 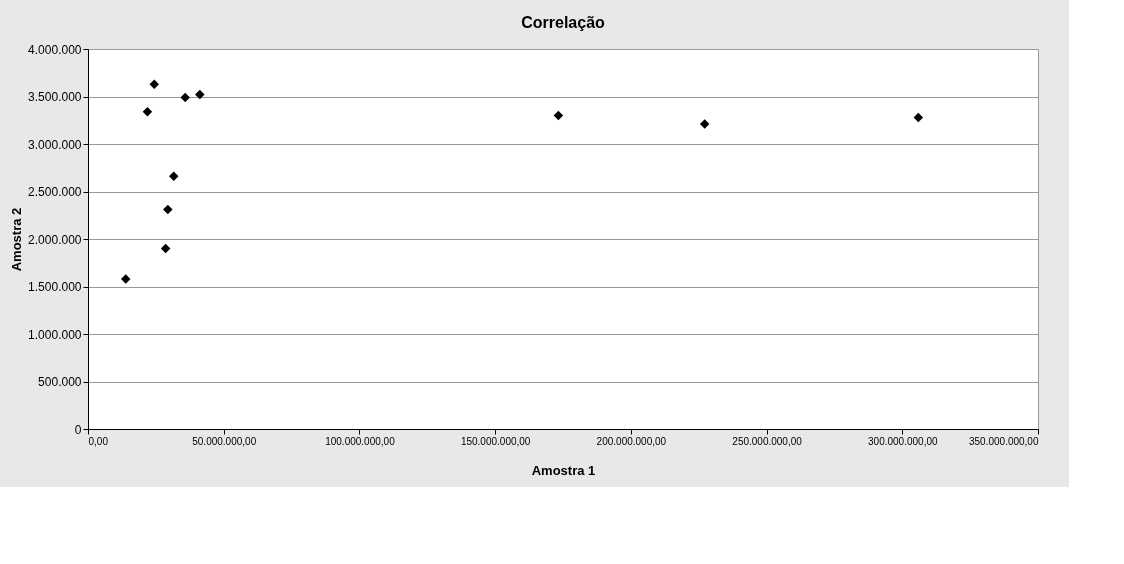 What do you see at coordinates (17, 239) in the screenshot?
I see `y-axis-title: Amostra 2` at bounding box center [17, 239].